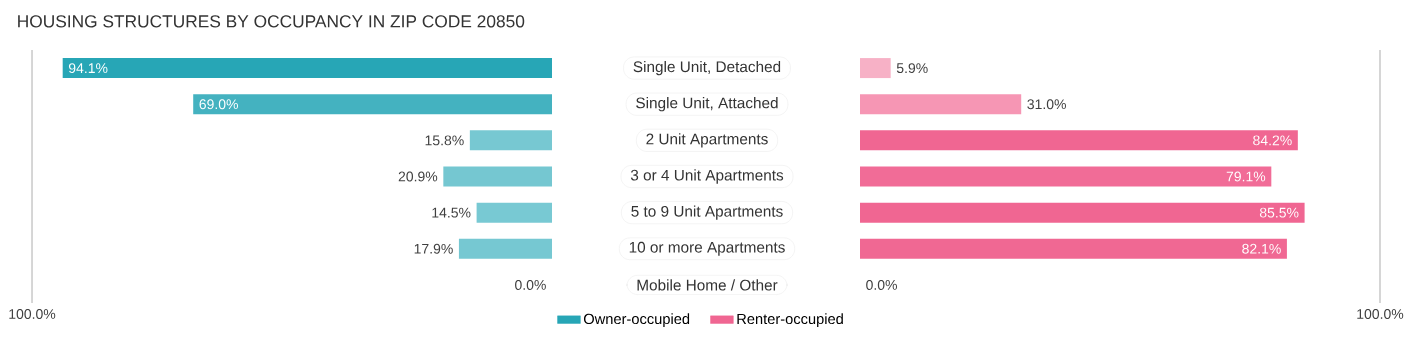 This screenshot has height=341, width=1406. Describe the element at coordinates (707, 248) in the screenshot. I see `y-tick-label: 10 or more Apartments` at that location.